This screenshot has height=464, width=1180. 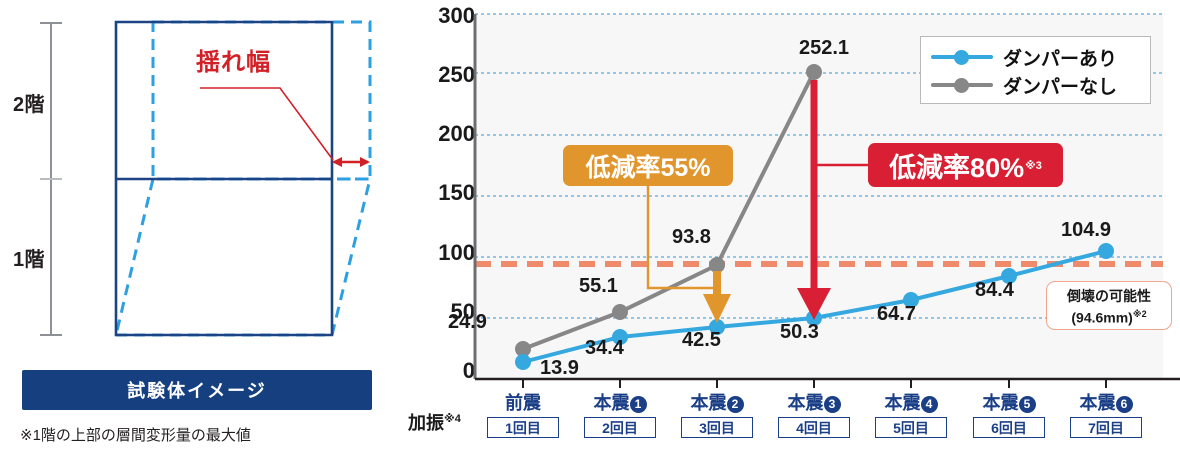 What do you see at coordinates (1060, 87) in the screenshot?
I see `legend-label-damper-no: ダンパーなし` at bounding box center [1060, 87].